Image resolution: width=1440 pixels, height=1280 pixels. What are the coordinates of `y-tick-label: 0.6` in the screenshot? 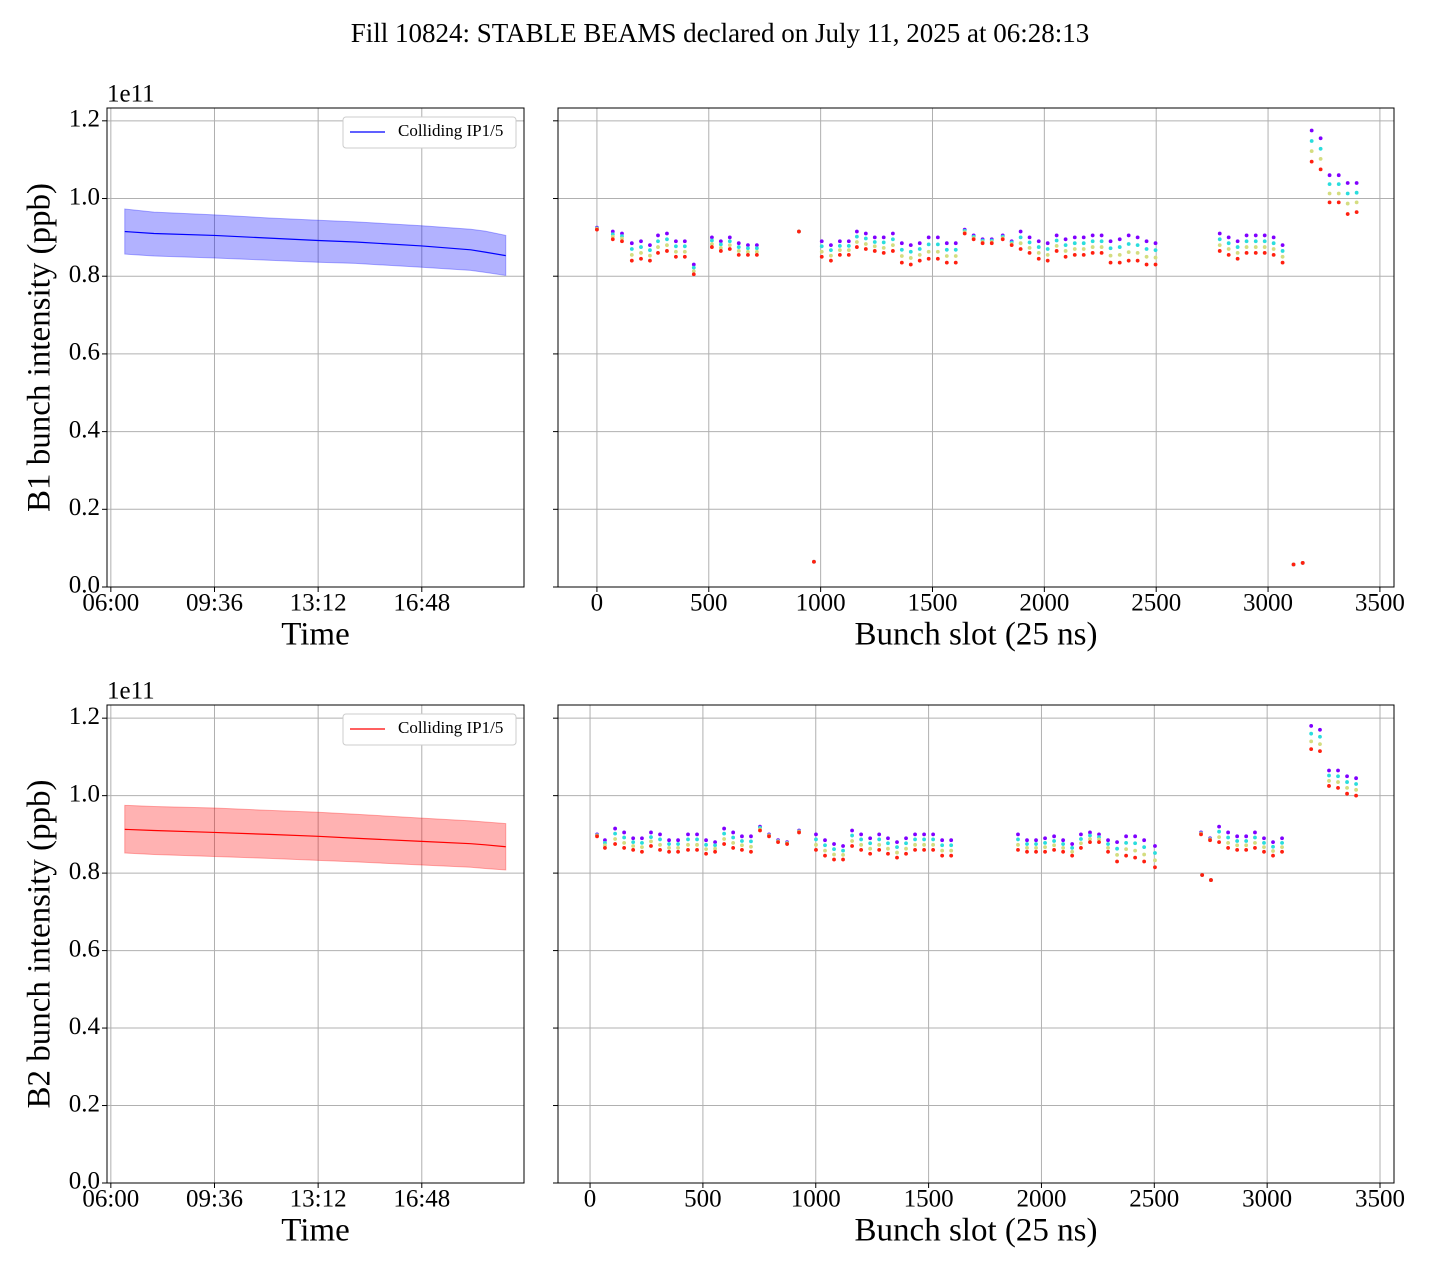 It's located at (84, 352).